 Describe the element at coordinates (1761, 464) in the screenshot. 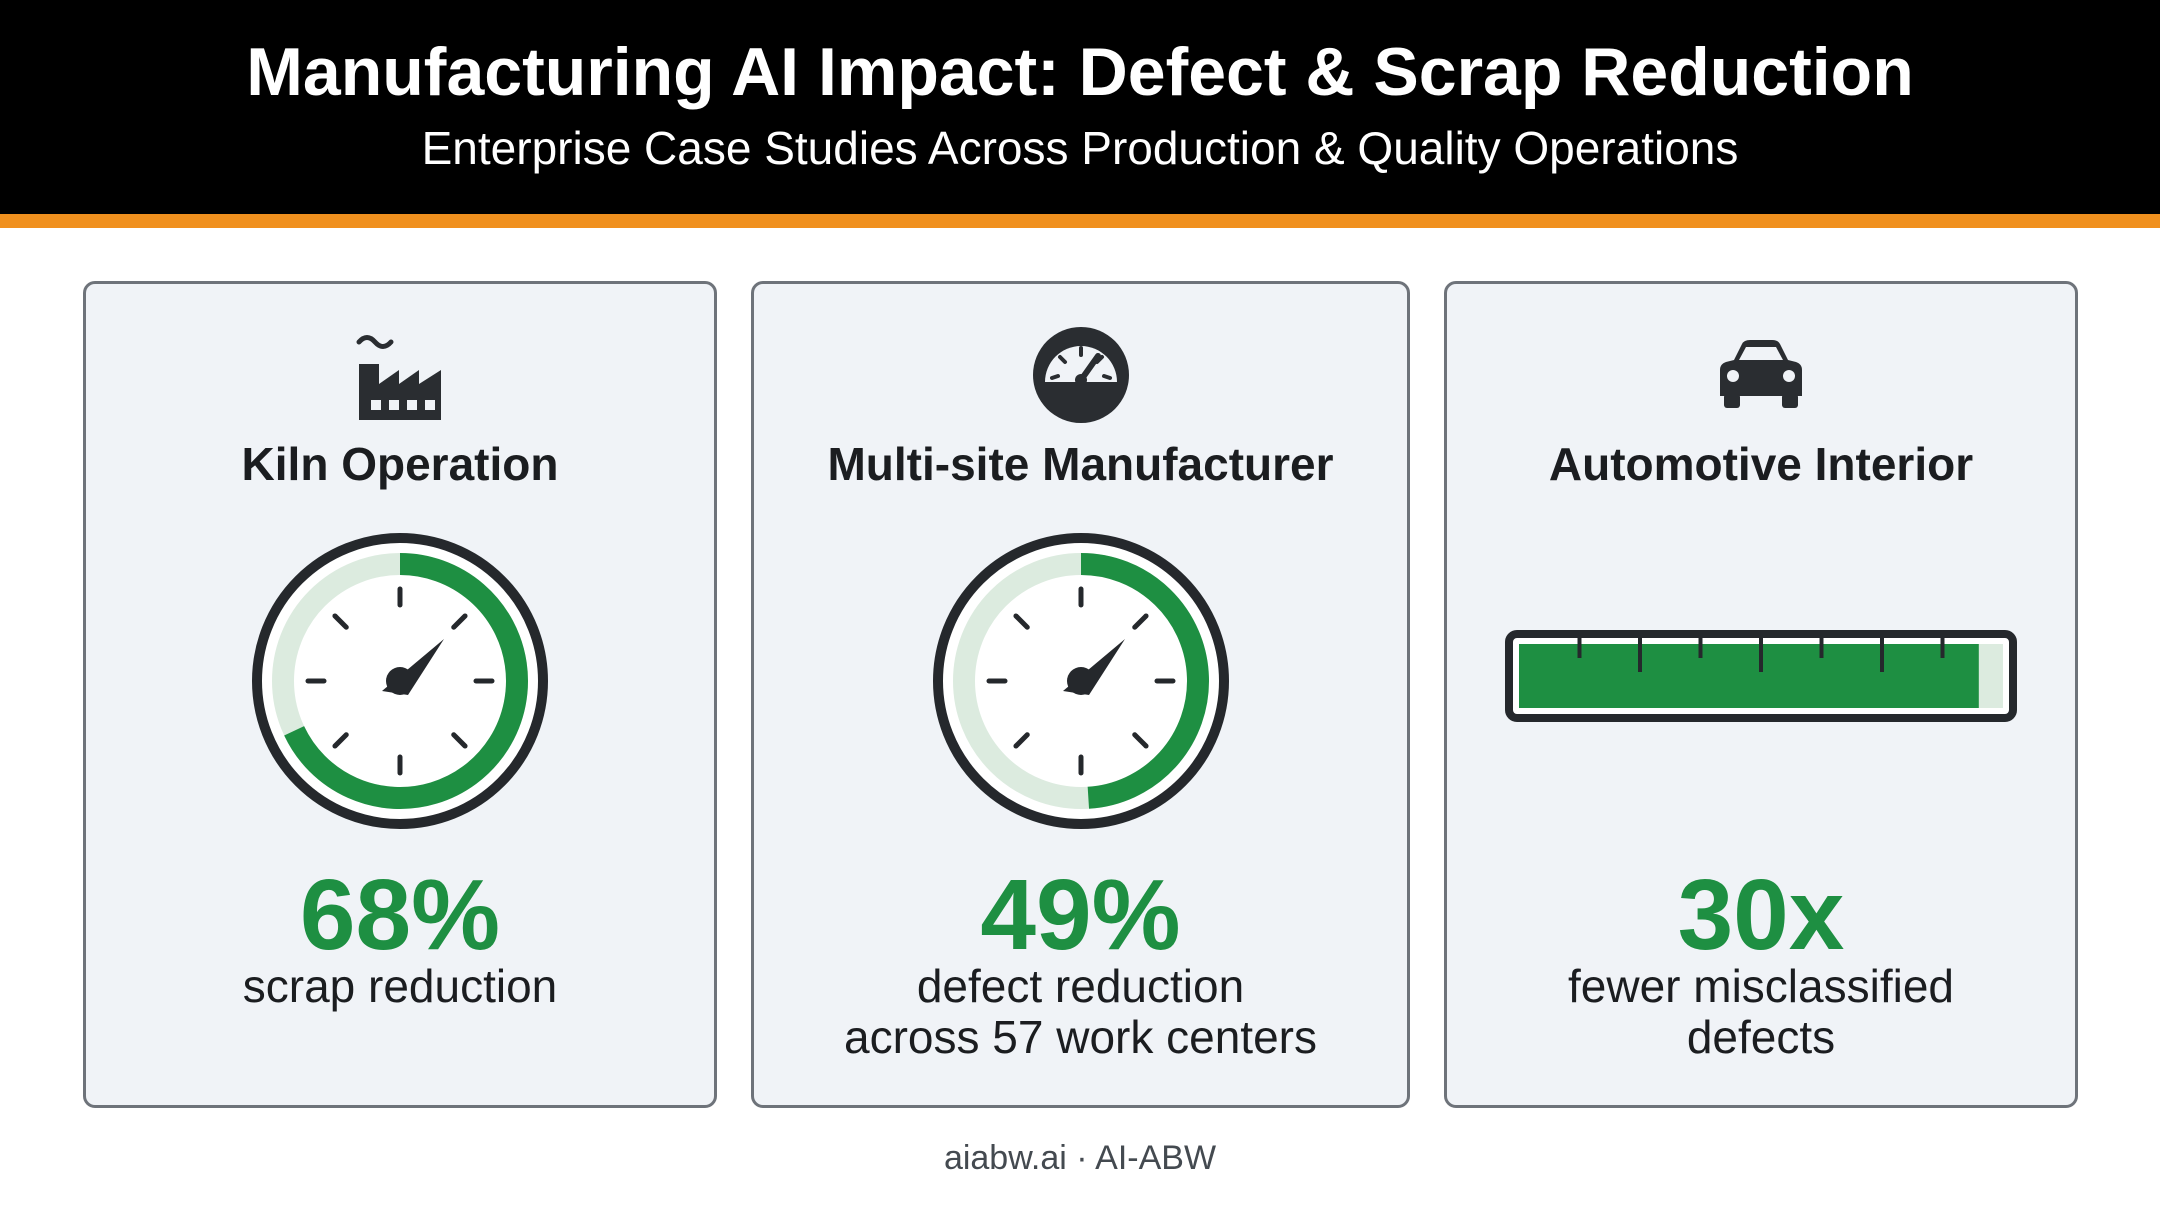

I see `card-title: Automotive Interior` at that location.